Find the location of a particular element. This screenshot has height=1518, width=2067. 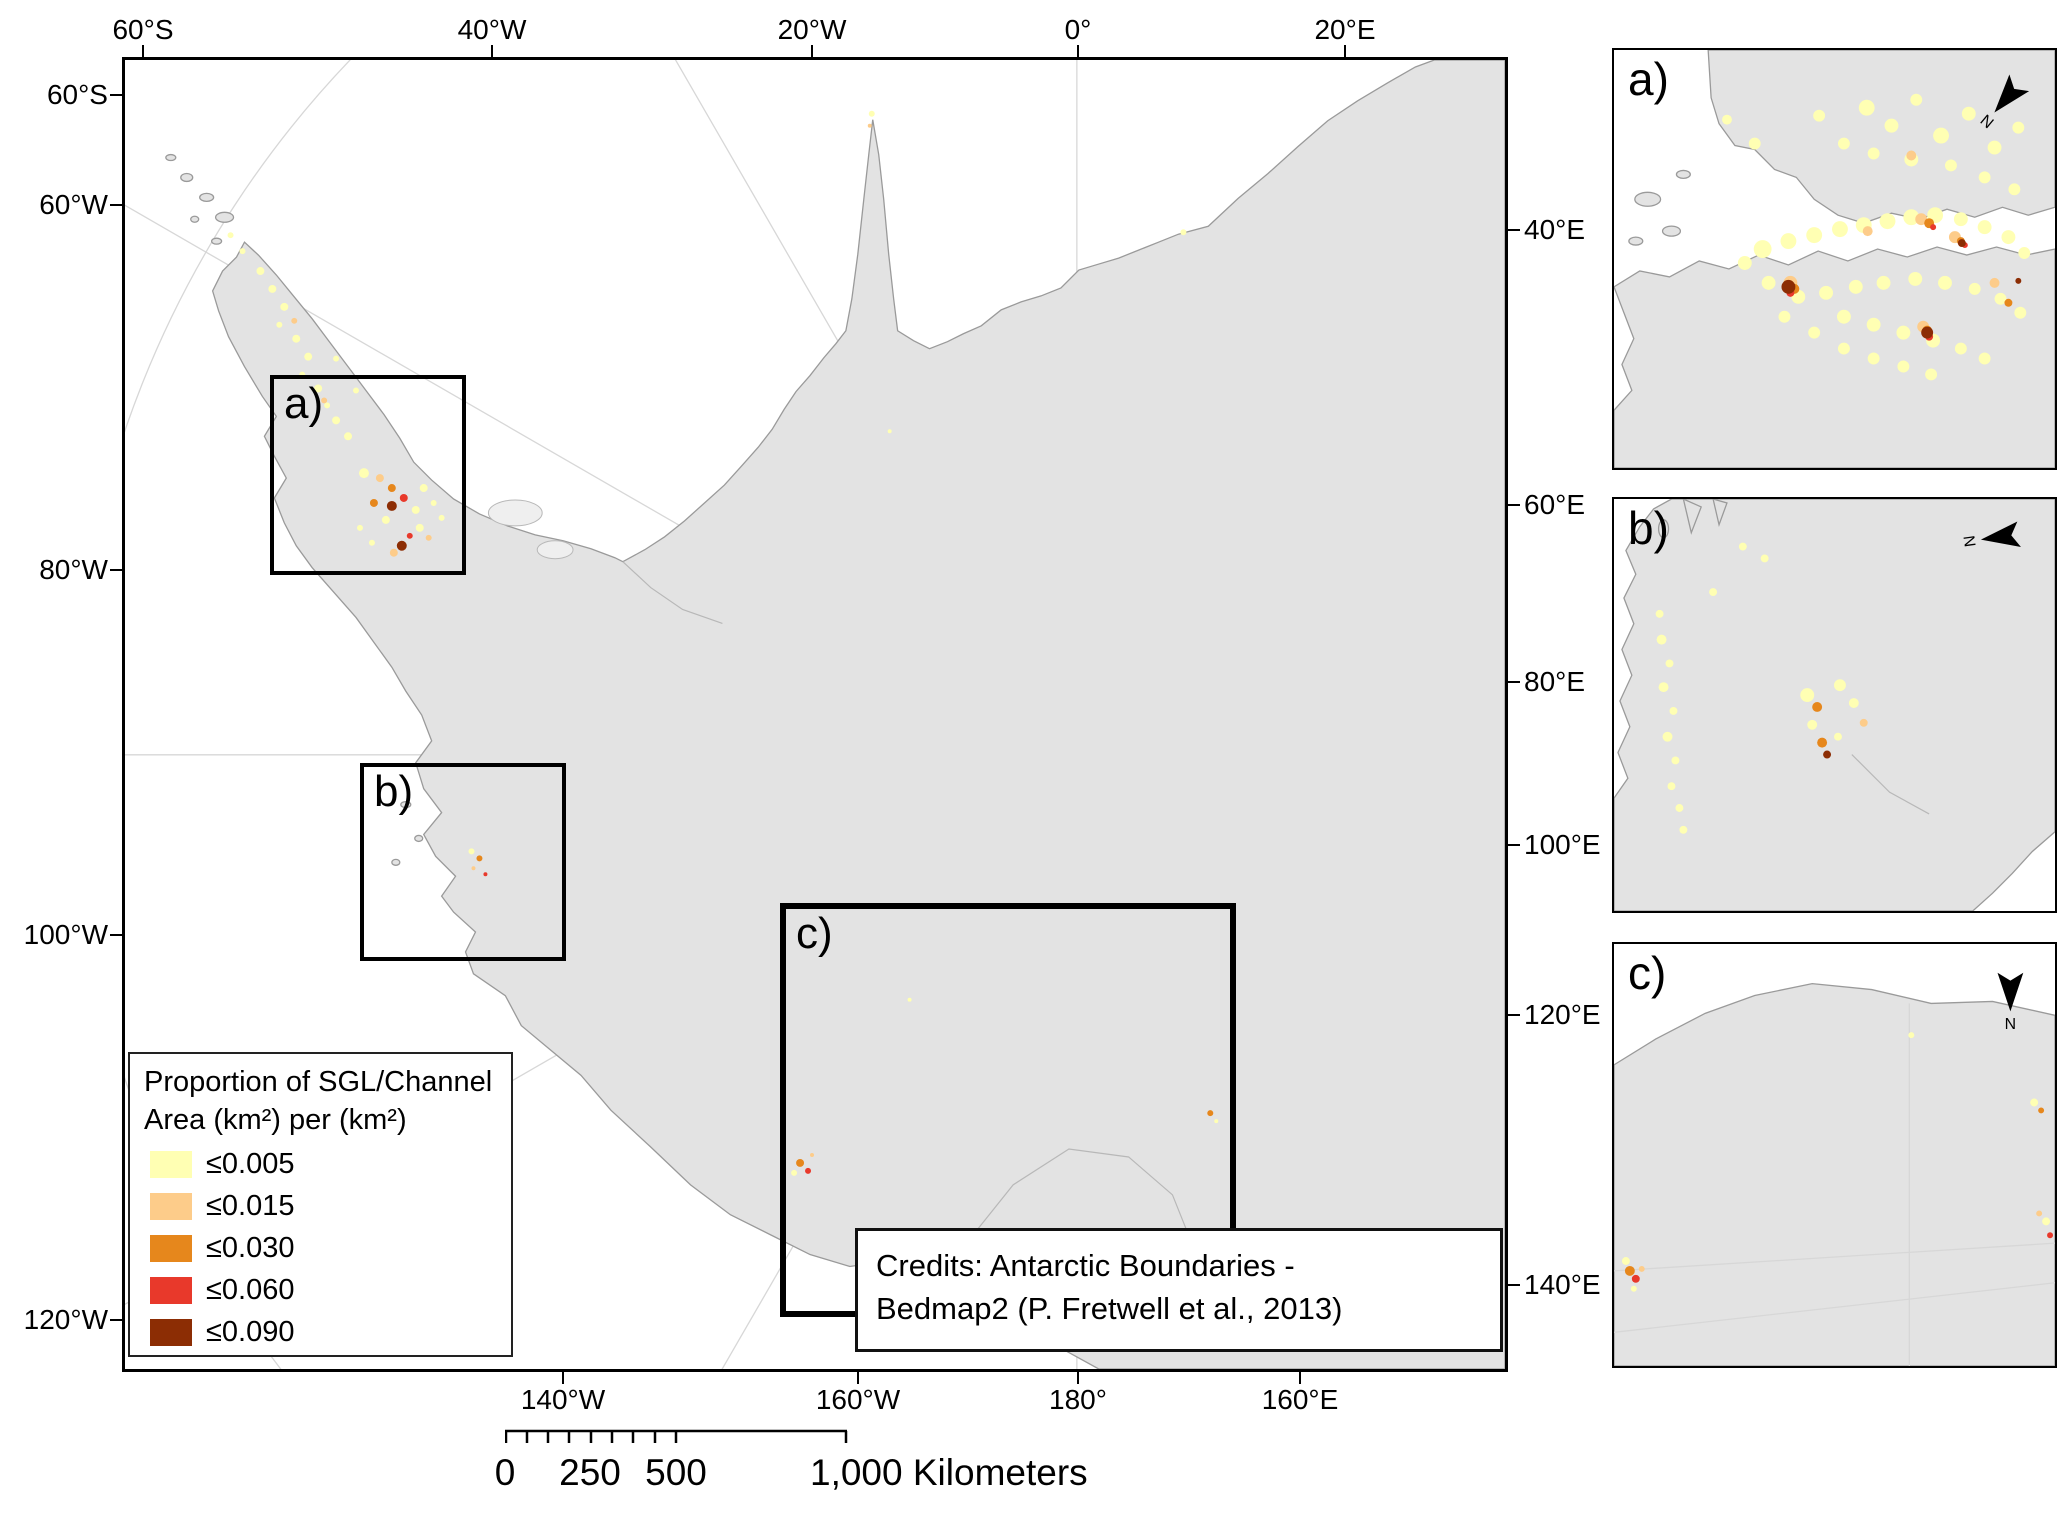

graticule-layer is located at coordinates (1834, 1184).